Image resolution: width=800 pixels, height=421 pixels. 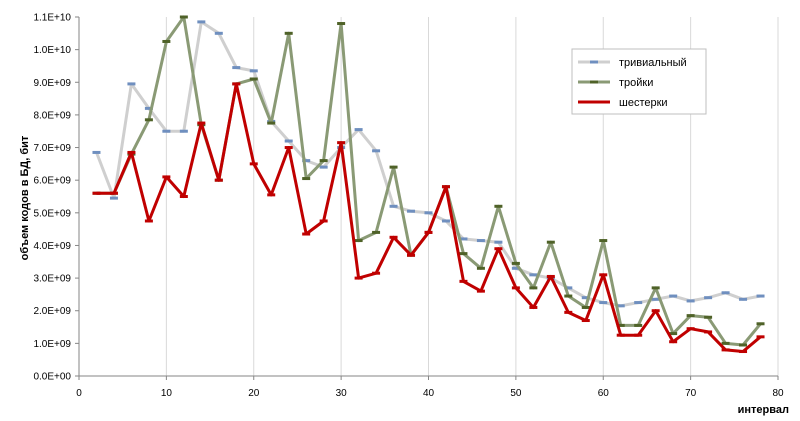 What do you see at coordinates (79, 393) in the screenshot?
I see `x-tick-label: 0` at bounding box center [79, 393].